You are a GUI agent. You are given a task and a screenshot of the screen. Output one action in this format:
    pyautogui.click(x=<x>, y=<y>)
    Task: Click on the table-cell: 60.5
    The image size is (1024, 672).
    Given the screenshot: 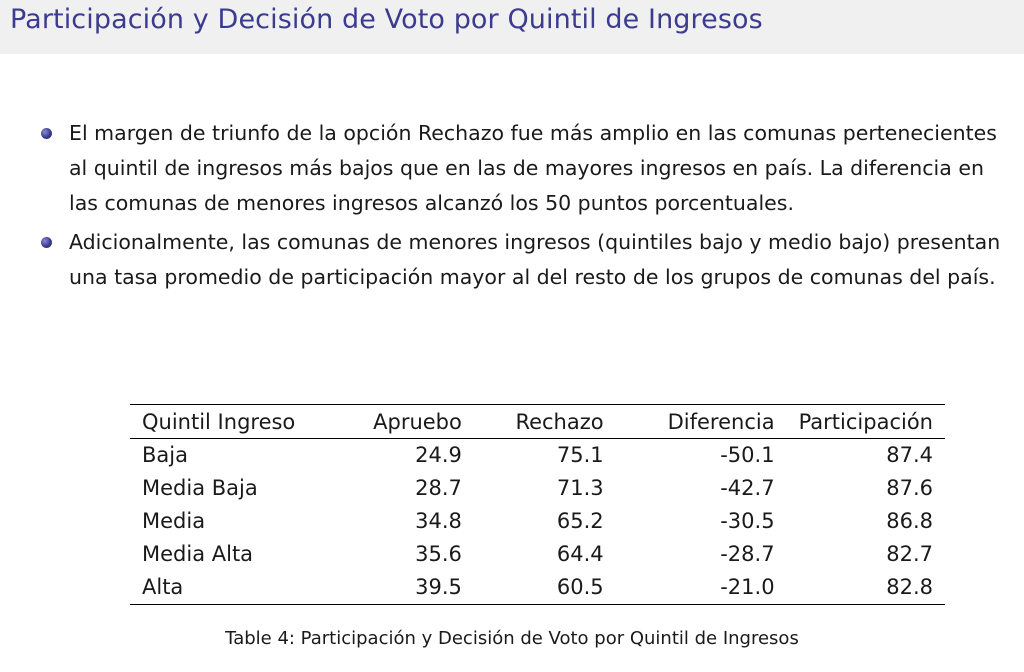 What is the action you would take?
    pyautogui.click(x=580, y=587)
    